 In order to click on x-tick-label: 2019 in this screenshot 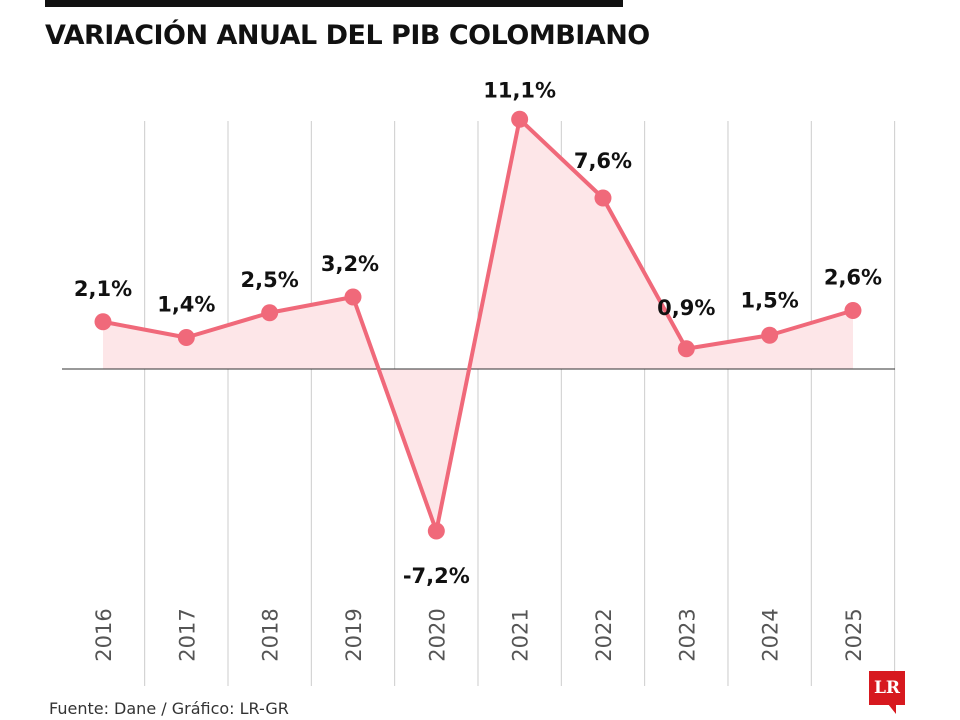, I will do `click(354, 634)`.